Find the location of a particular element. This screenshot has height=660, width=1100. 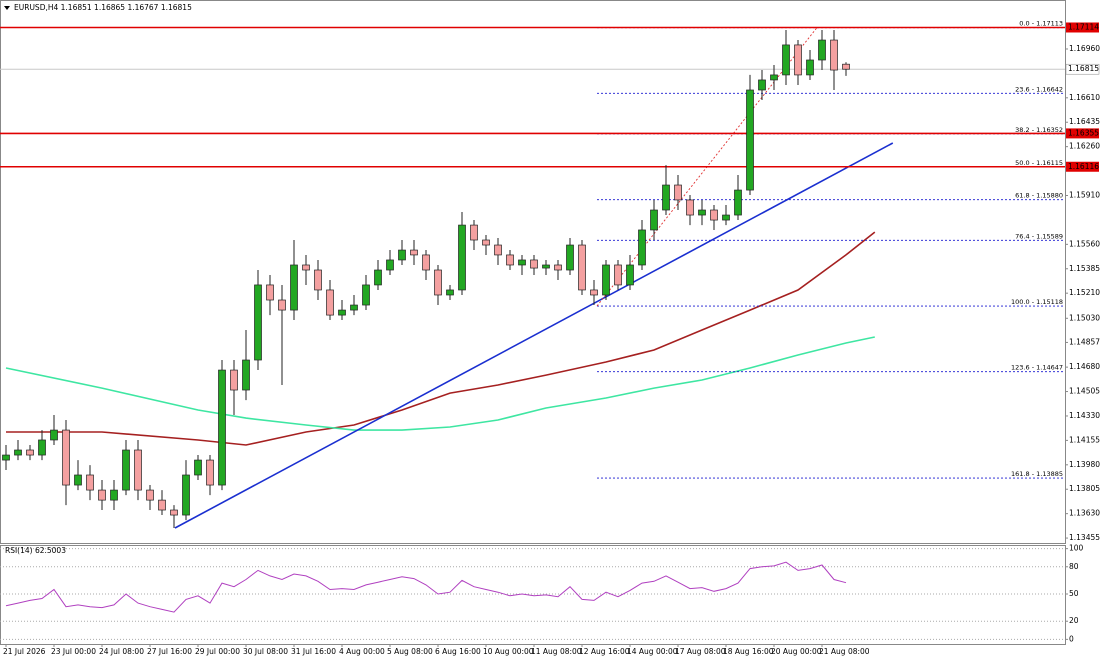

y-tick-label: 80 is located at coordinates (1074, 566).